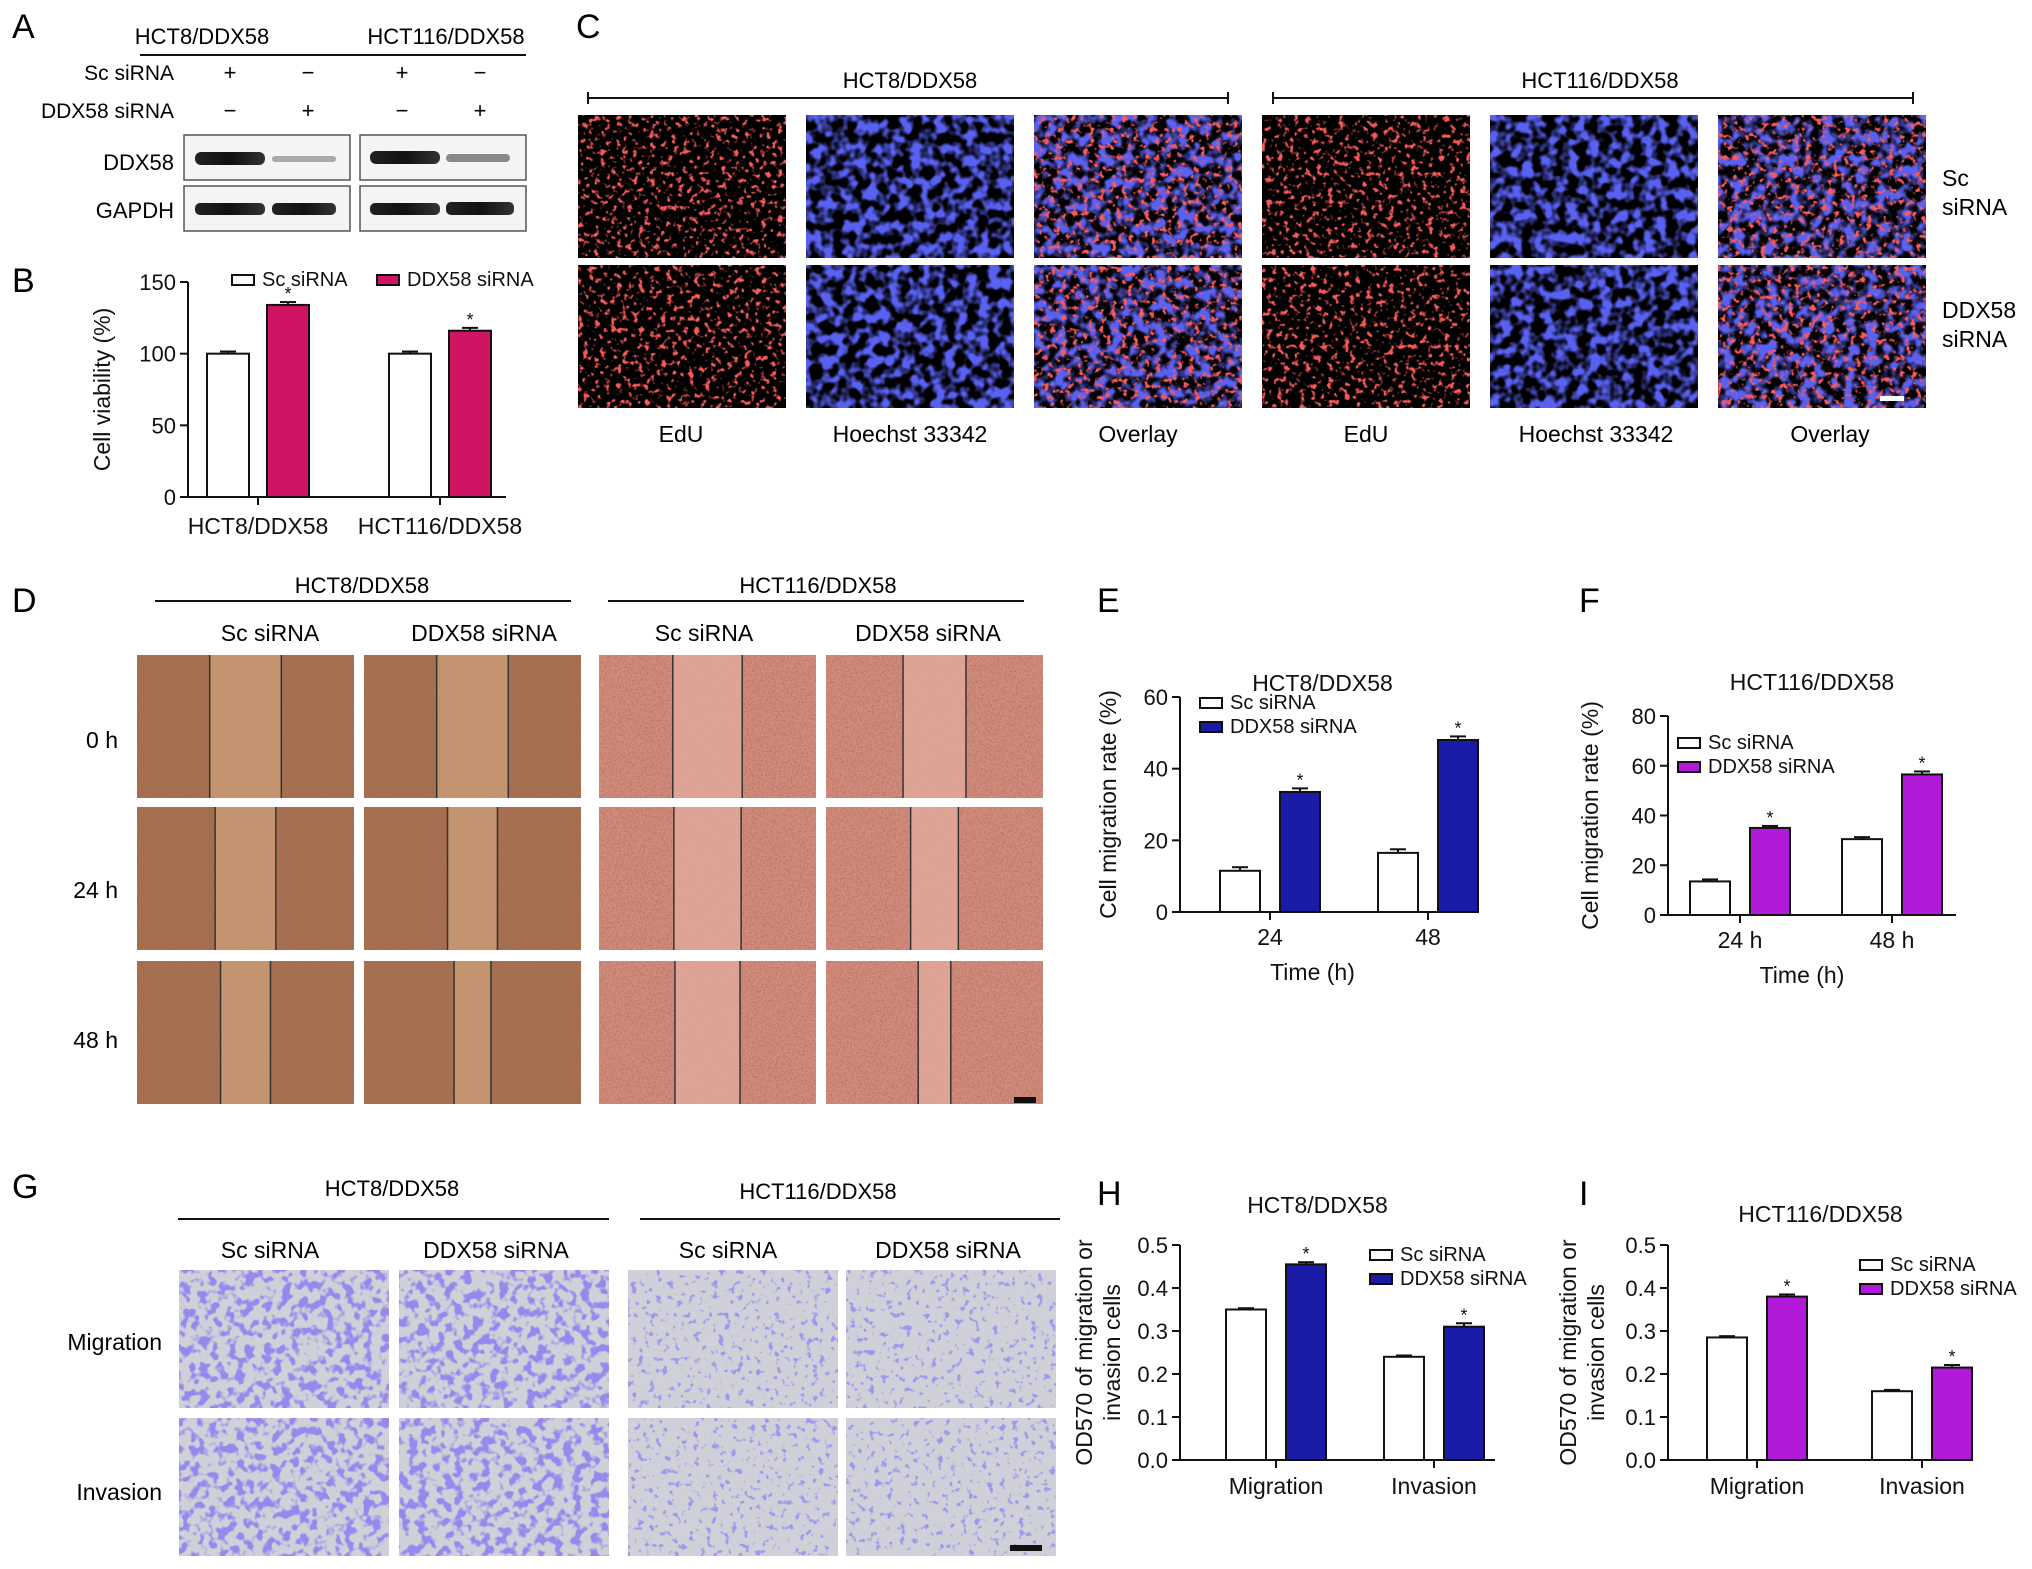 The image size is (2032, 1569). What do you see at coordinates (1892, 940) in the screenshot?
I see `x-tick-label: 48 h` at bounding box center [1892, 940].